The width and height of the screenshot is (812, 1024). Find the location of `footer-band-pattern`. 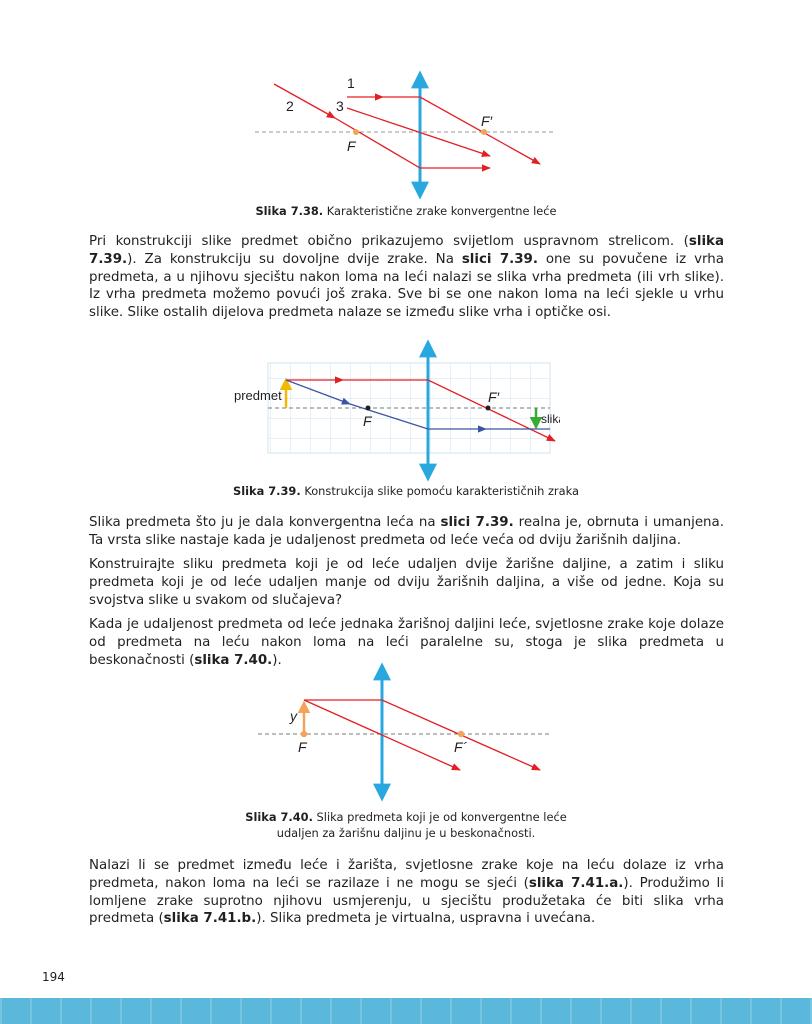

footer-band-pattern is located at coordinates (406, 1011).